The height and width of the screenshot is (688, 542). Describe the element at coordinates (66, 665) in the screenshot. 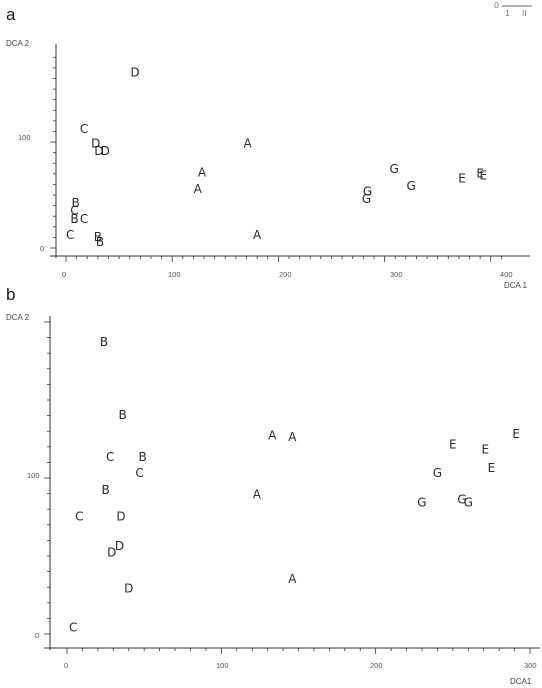

I see `panel-b-xtick-0: 0` at that location.